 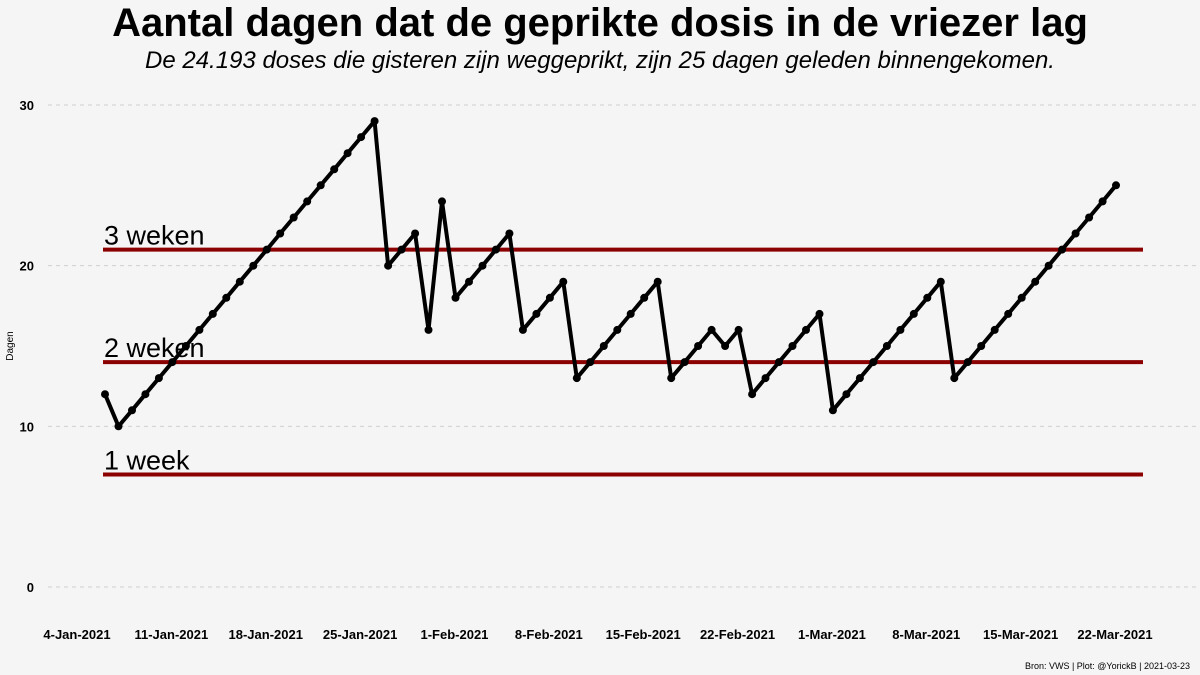 What do you see at coordinates (27, 105) in the screenshot?
I see `y-tick-label: 30` at bounding box center [27, 105].